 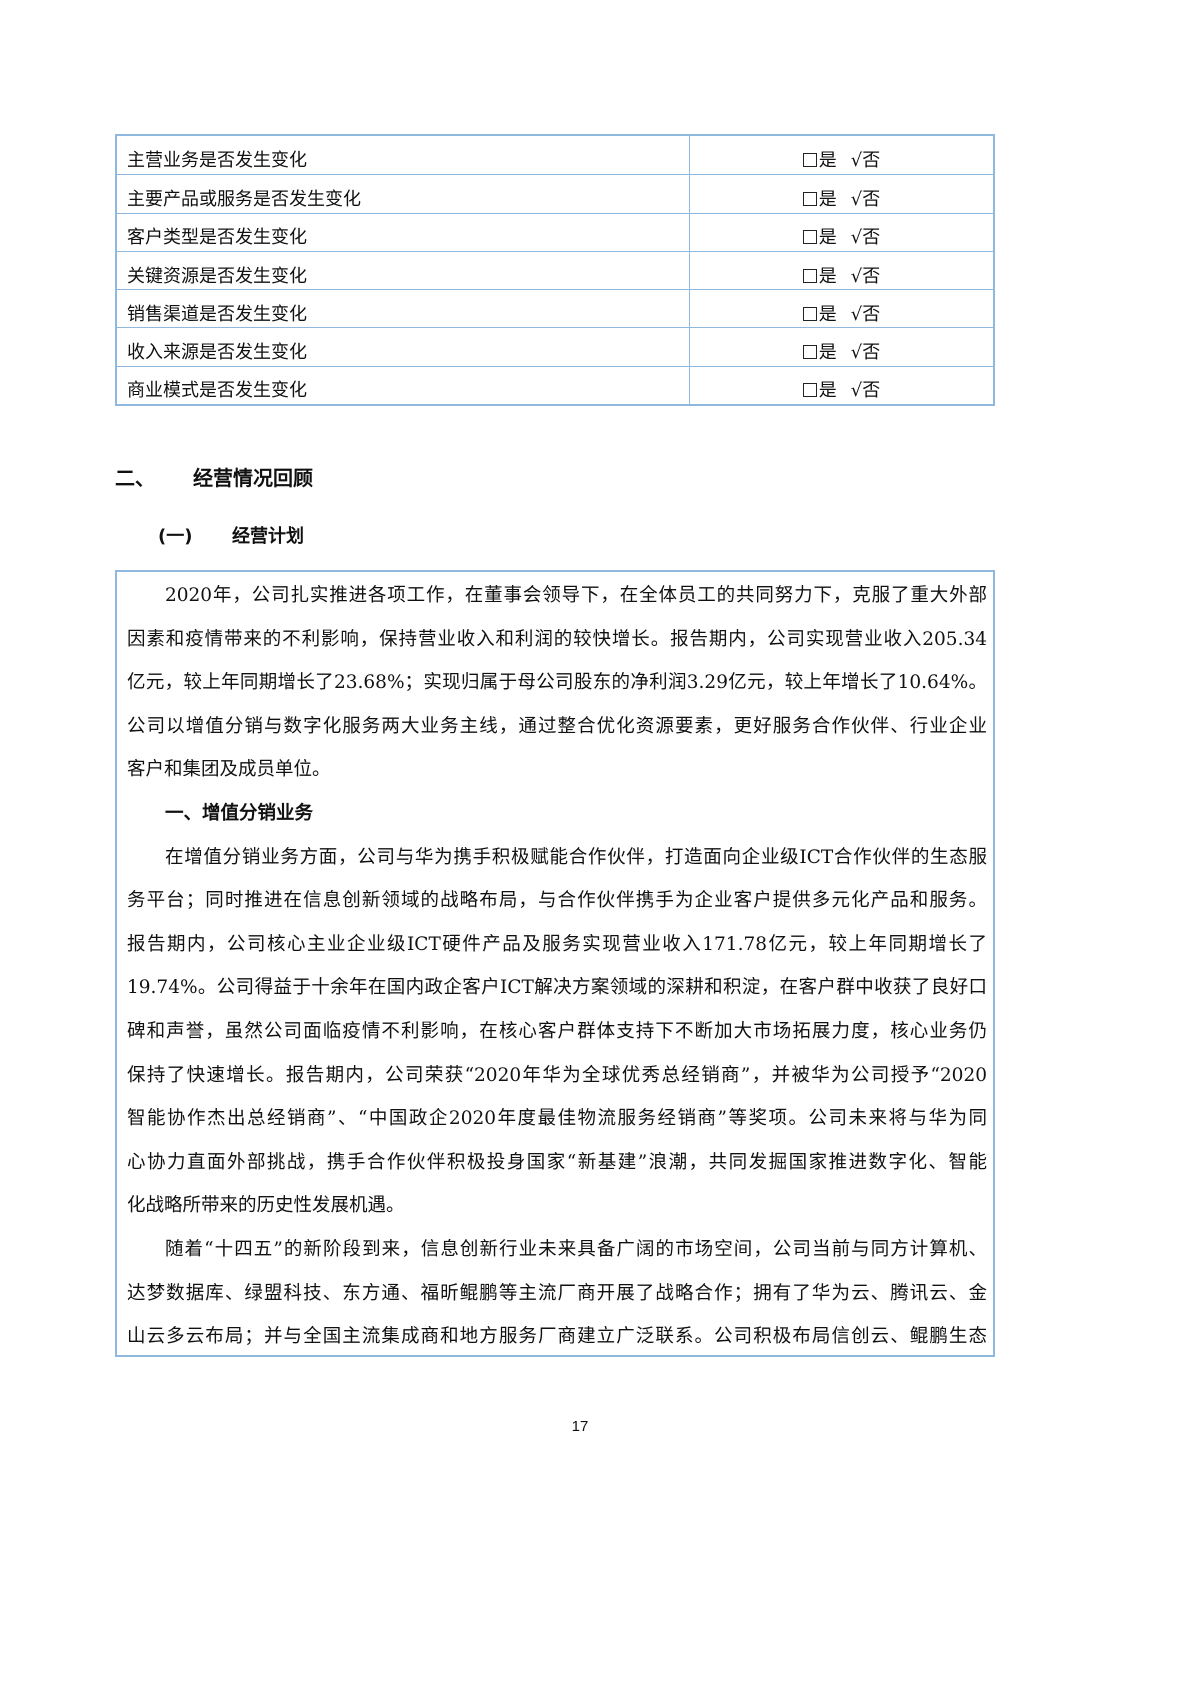 What do you see at coordinates (403, 347) in the screenshot?
I see `question-label: 收入来源是否发生变化` at bounding box center [403, 347].